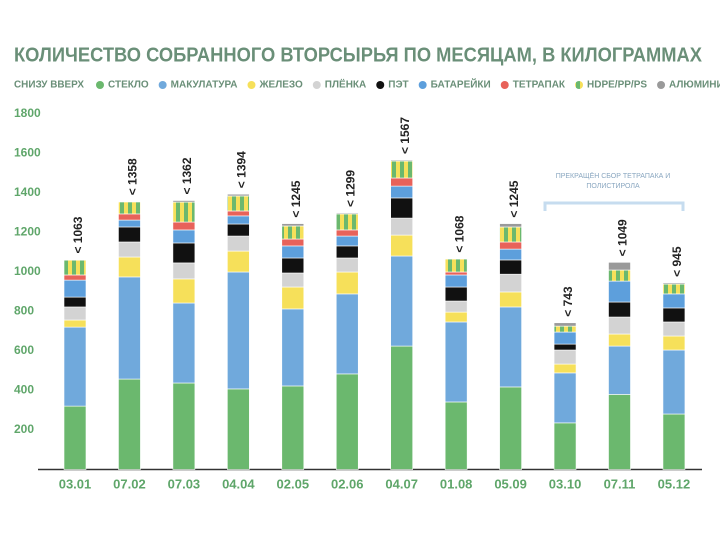 The height and width of the screenshot is (540, 720). What do you see at coordinates (694, 84) in the screenshot?
I see `legend-label: АЛЮМИНИЙ` at bounding box center [694, 84].